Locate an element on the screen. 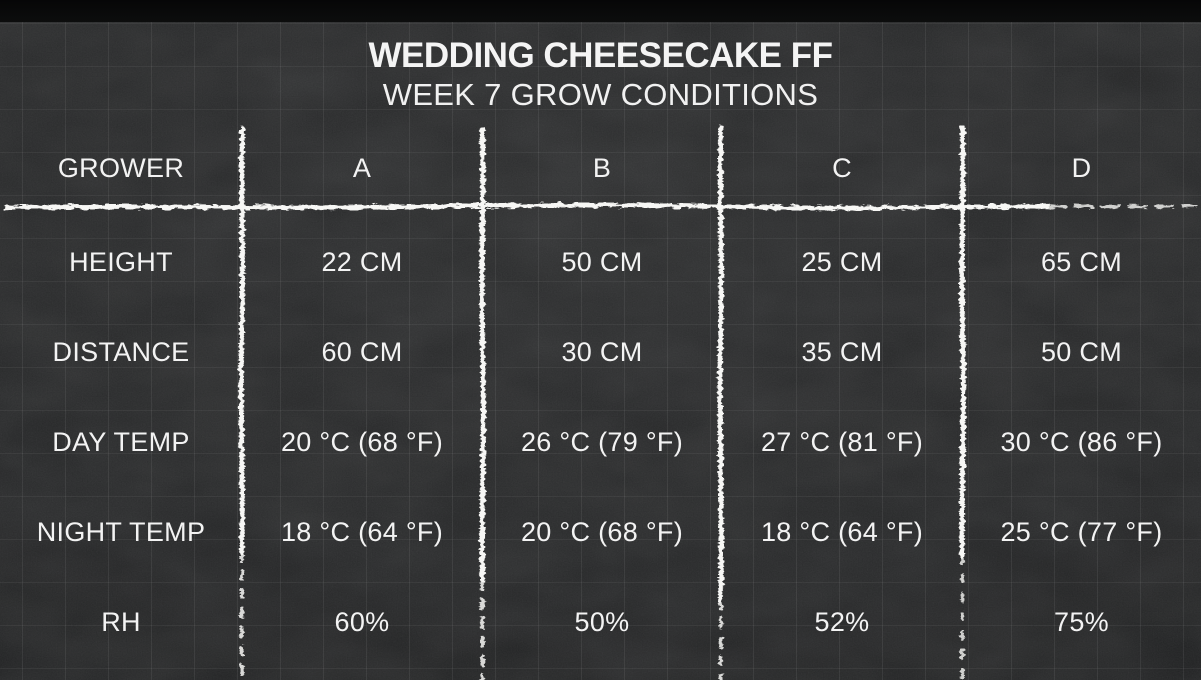 The width and height of the screenshot is (1201, 680). page-title: WEDDING CHEESECAKE FF is located at coordinates (600, 55).